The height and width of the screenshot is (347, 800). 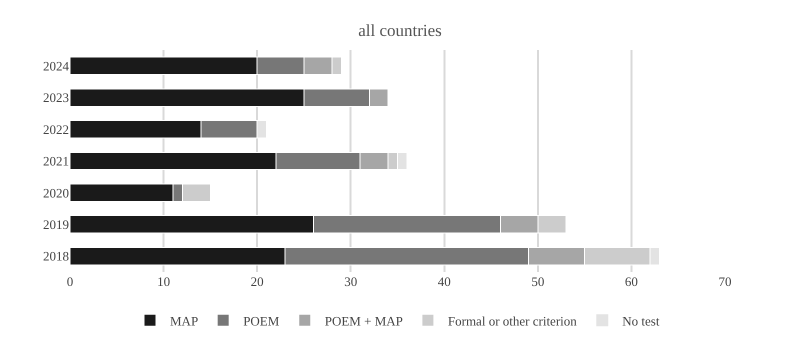 What do you see at coordinates (537, 281) in the screenshot?
I see `x-tick-label: 50` at bounding box center [537, 281].